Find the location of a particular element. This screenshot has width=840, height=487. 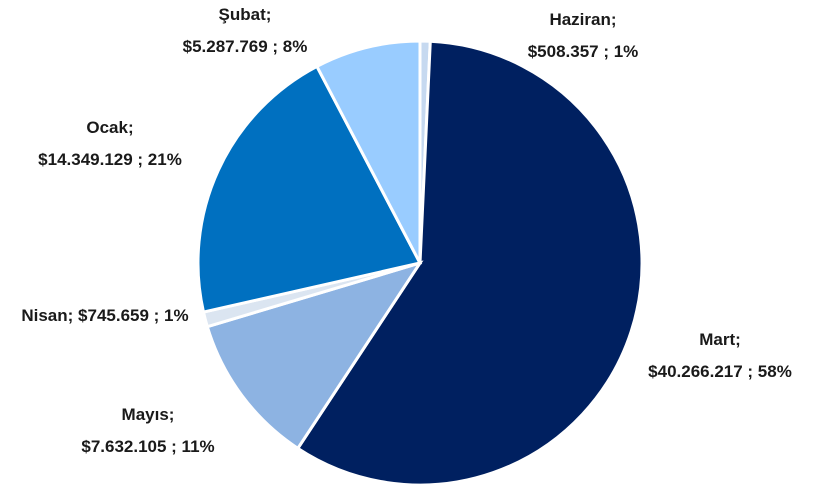

category-label: Nisan; is located at coordinates (47, 315).